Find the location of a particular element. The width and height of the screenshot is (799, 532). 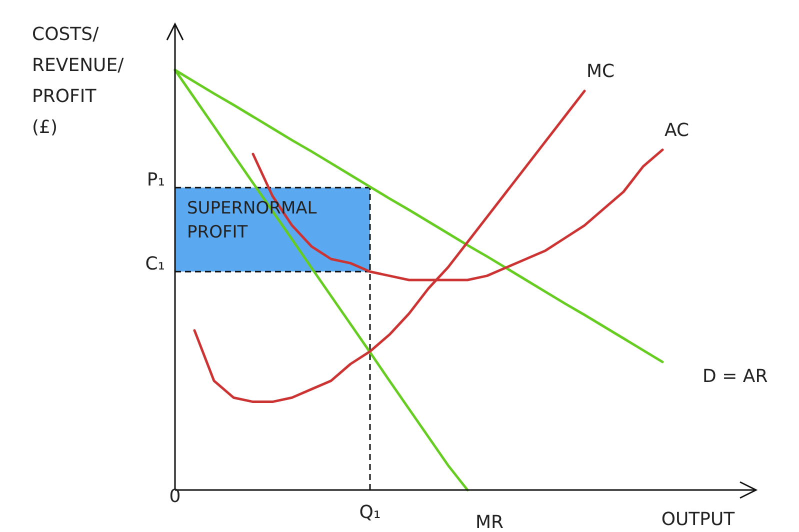

ref-line-label: C₁ is located at coordinates (155, 264).